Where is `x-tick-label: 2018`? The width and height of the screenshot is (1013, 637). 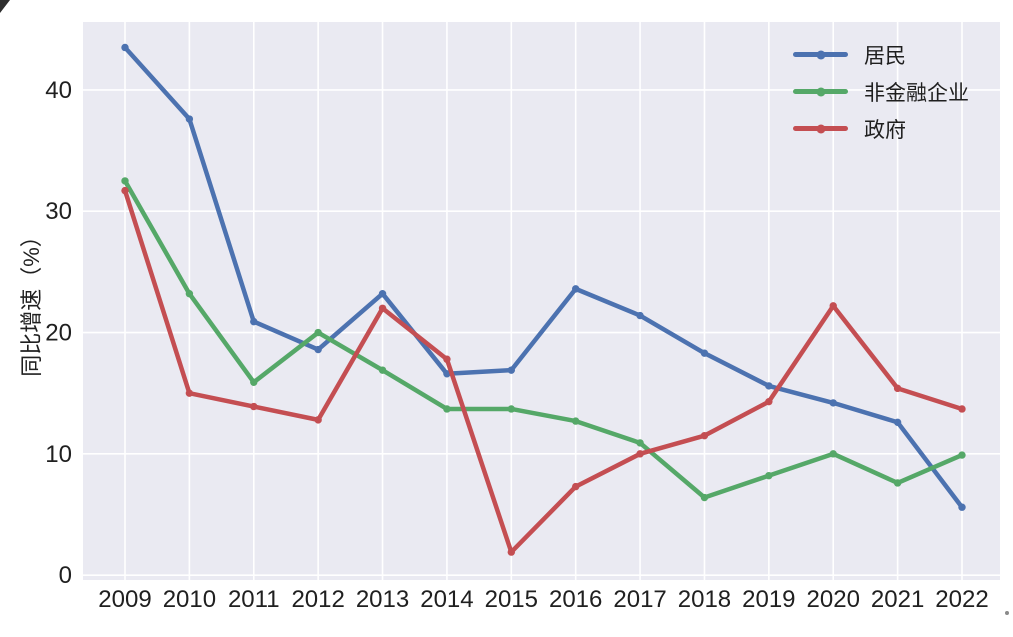 x-tick-label: 2018 is located at coordinates (704, 599).